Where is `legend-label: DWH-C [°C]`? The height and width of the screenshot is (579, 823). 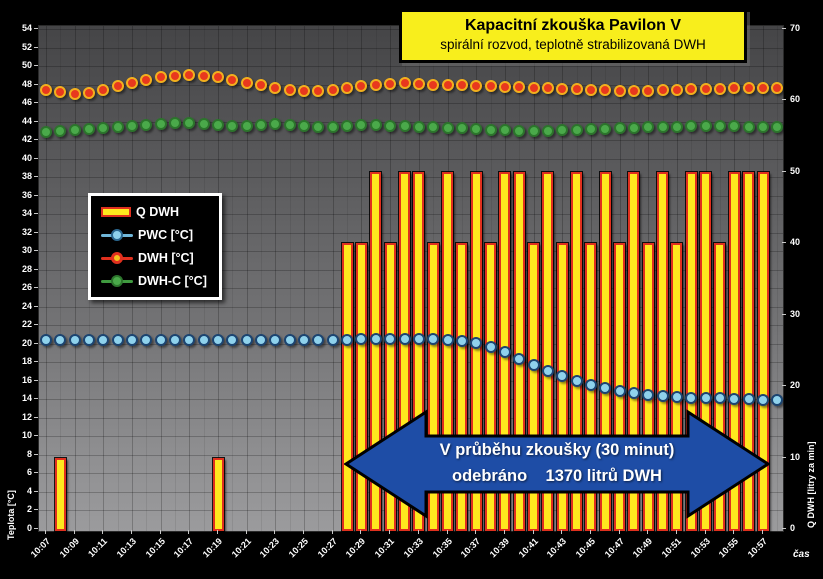
legend-label: DWH-C [°C] is located at coordinates (172, 281).